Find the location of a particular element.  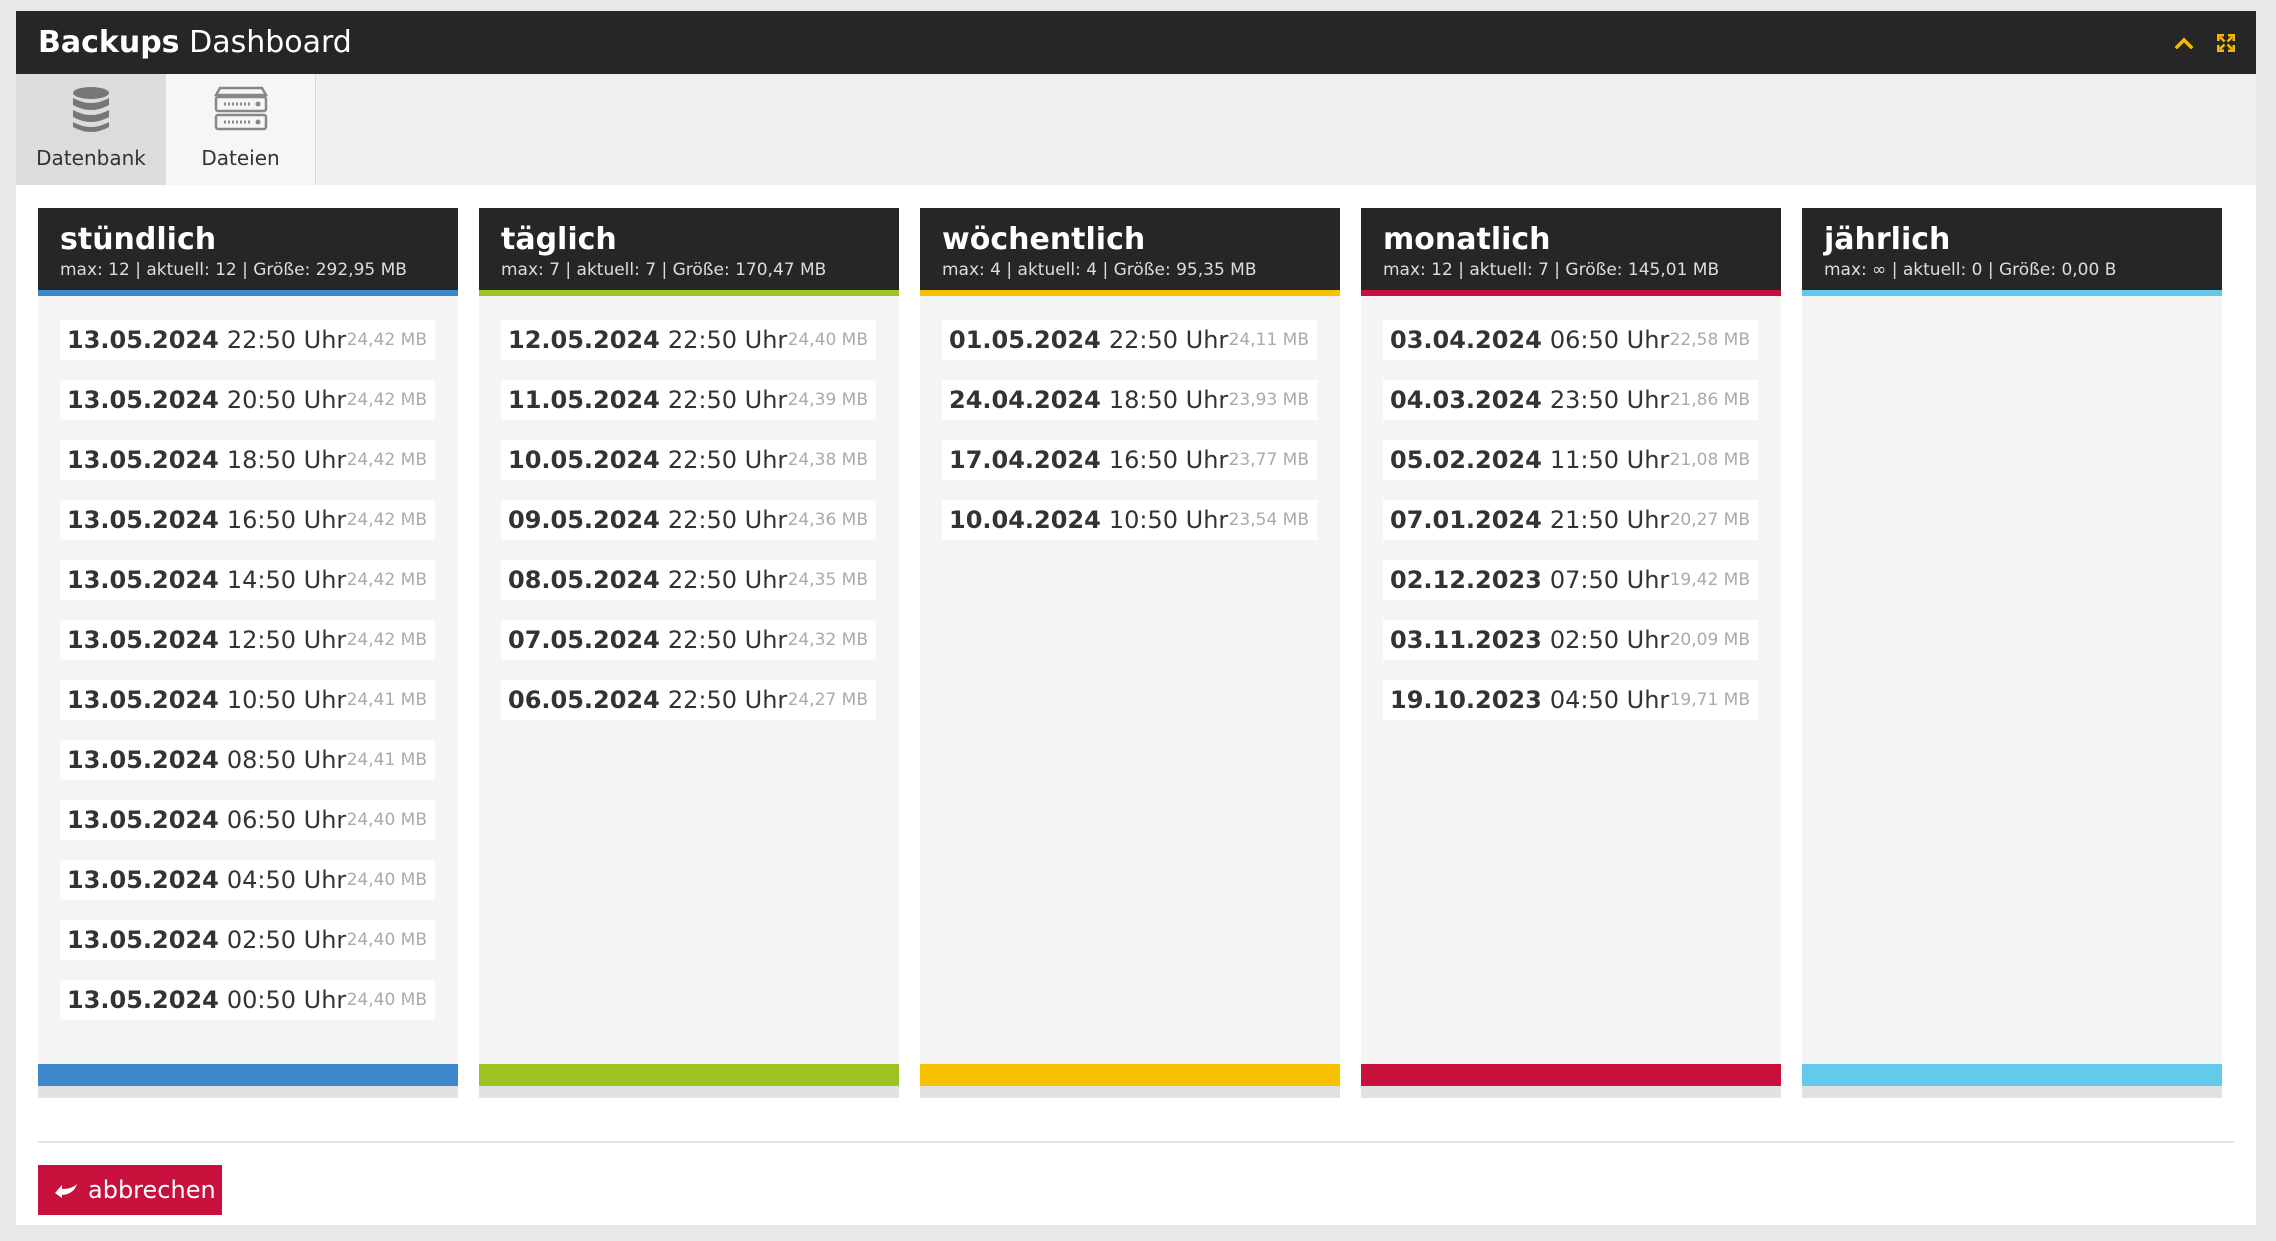

backup-entry: 19.10.2023 04:50 Uhr 19,71 MB is located at coordinates (1570, 700).